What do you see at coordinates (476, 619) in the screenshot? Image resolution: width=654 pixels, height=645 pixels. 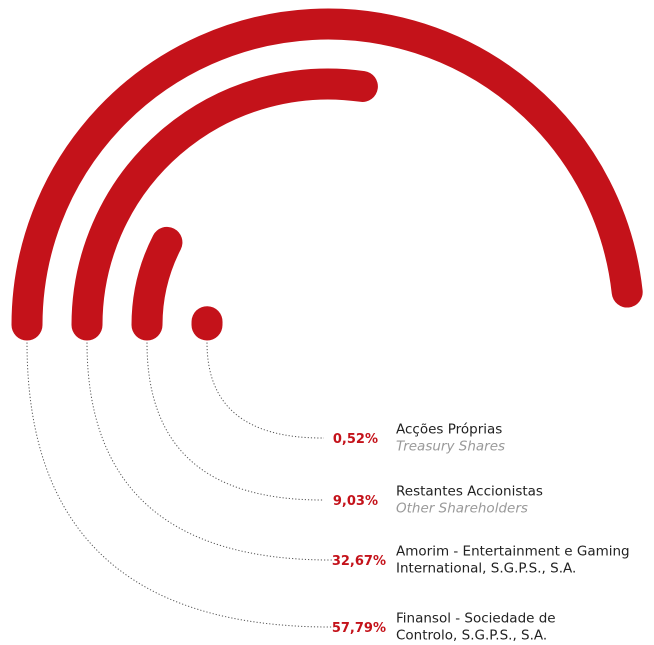 I see `series-name-1-line-1: Finansol - Sociedade de` at bounding box center [476, 619].